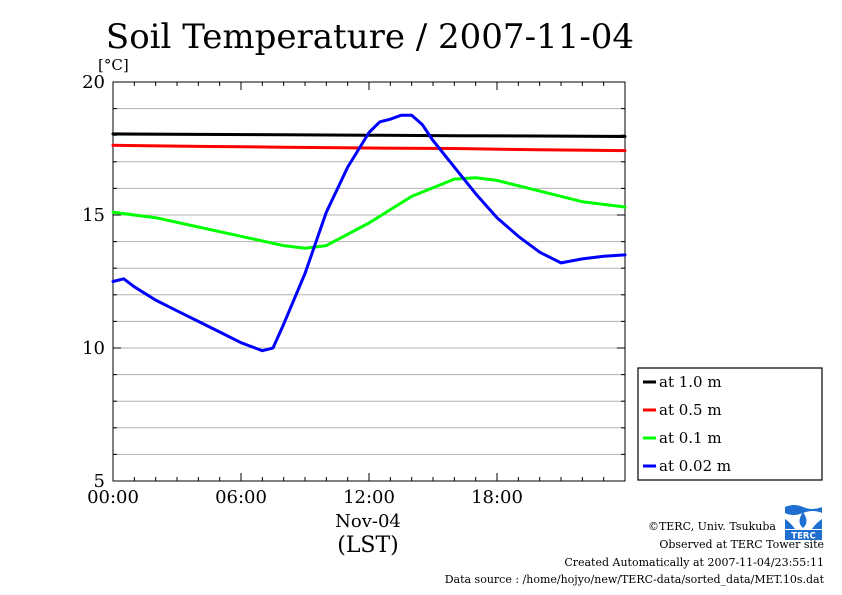 Image resolution: width=842 pixels, height=595 pixels. Describe the element at coordinates (93, 82) in the screenshot. I see `y-tick-label: 20` at that location.